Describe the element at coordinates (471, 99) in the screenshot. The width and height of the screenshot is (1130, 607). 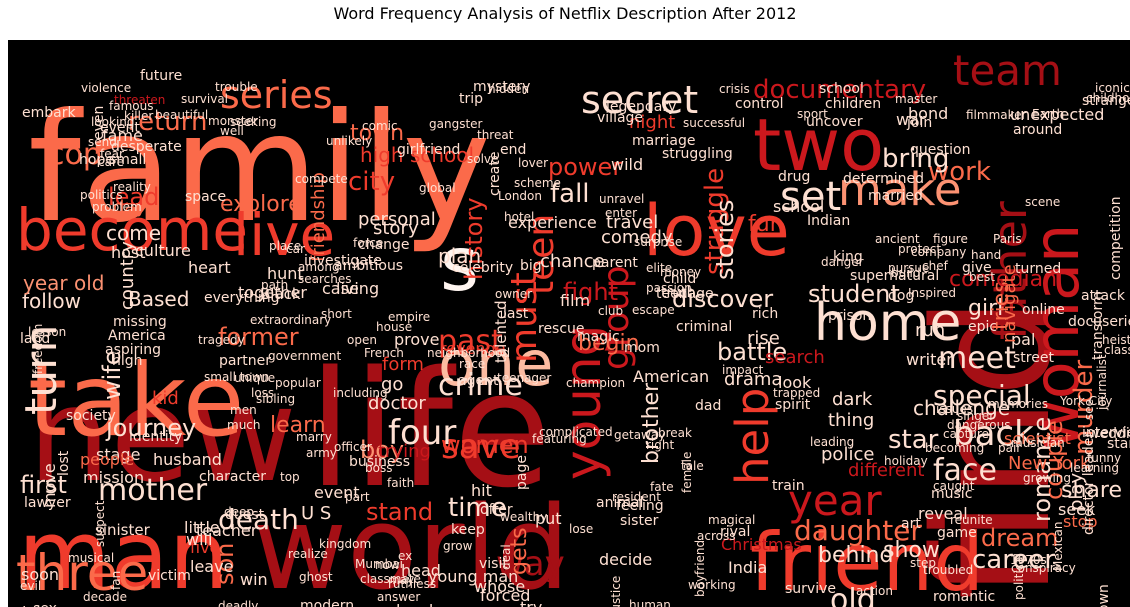
I see `word-trip: trip` at that location.